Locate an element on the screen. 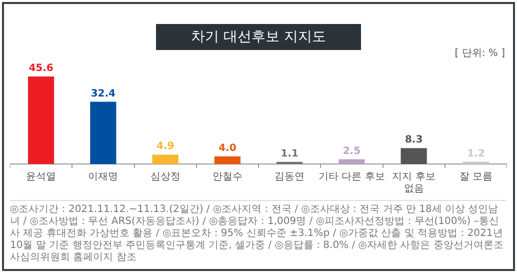 The image size is (517, 273). data-label: 4.0 is located at coordinates (227, 148).